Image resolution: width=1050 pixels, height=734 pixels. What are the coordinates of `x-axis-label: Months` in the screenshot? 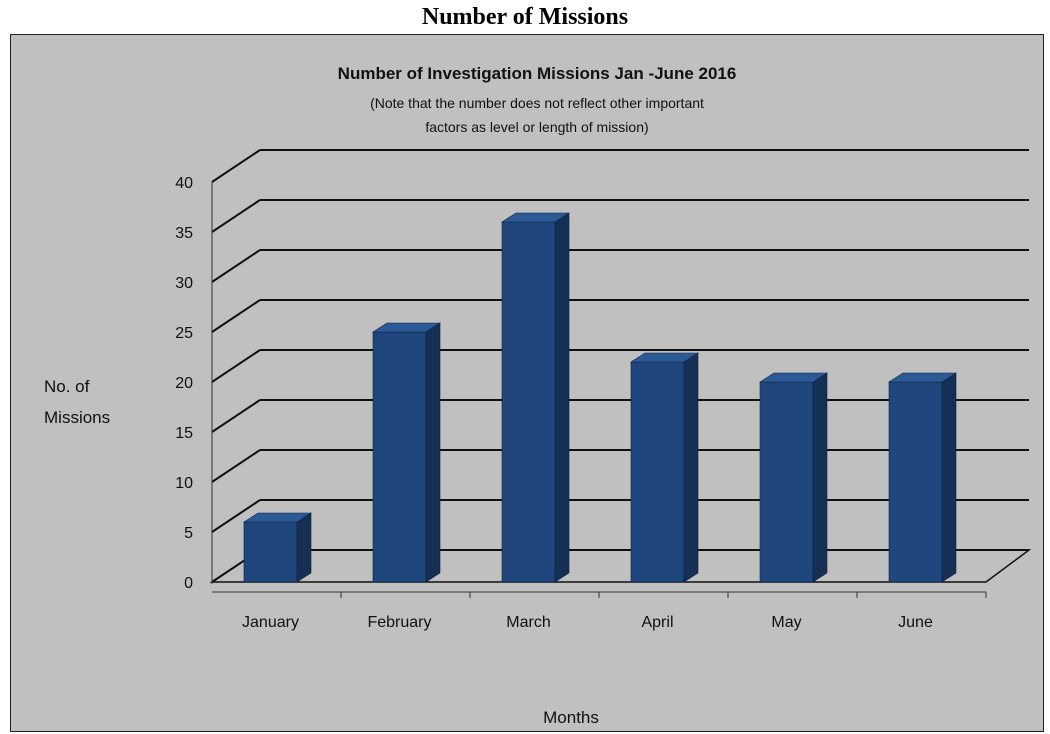 It's located at (571, 717).